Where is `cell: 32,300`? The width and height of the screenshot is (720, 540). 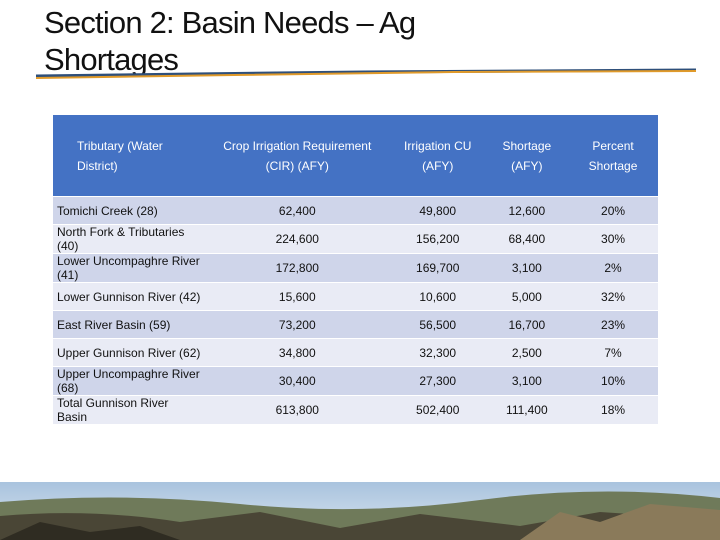
cell: 32,300 is located at coordinates (437, 352).